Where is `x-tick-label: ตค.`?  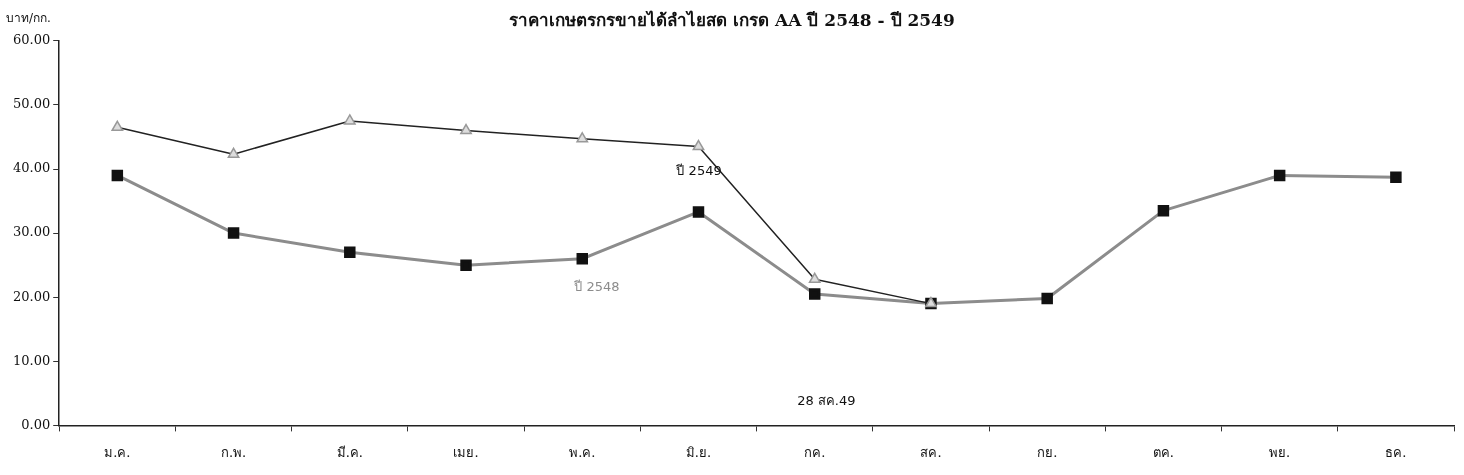
x-tick-label: ตค. is located at coordinates (1163, 452).